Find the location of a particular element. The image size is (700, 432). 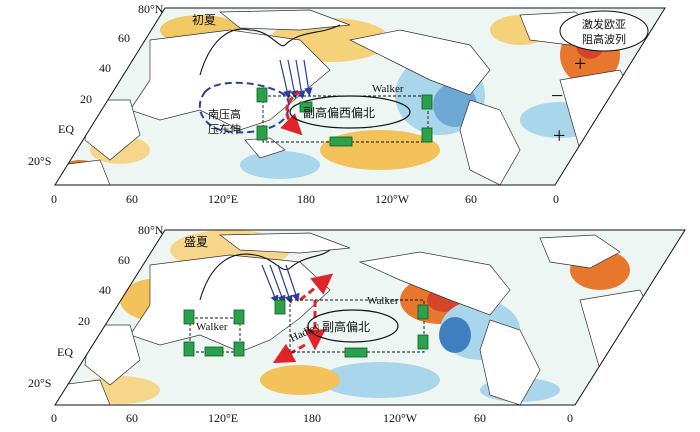

bottom-lon-180: 180 is located at coordinates (312, 418).